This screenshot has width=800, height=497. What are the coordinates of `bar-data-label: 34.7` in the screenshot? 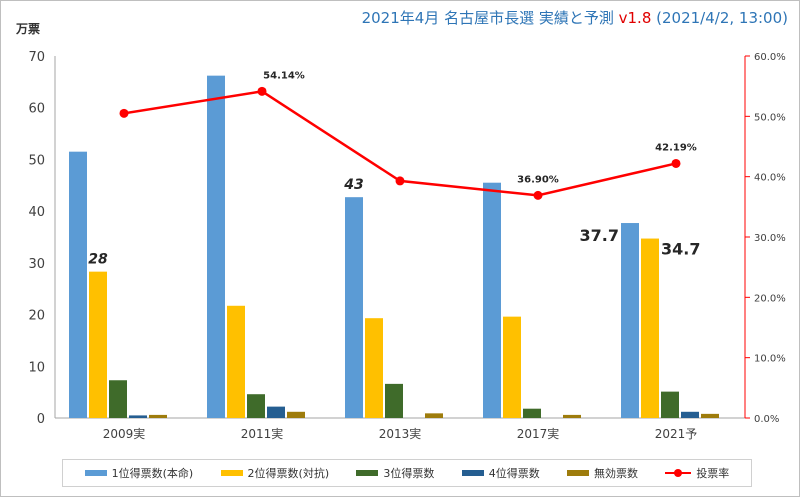 It's located at (680, 249).